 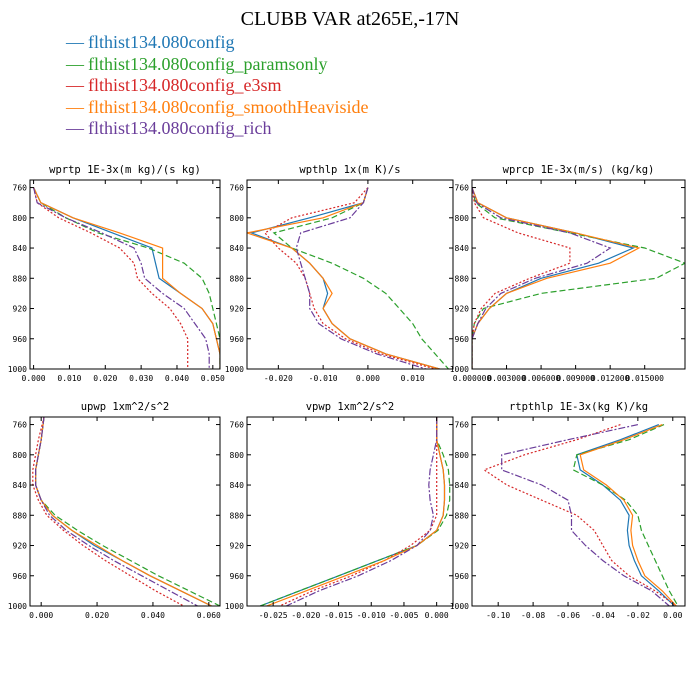 What do you see at coordinates (278, 378) in the screenshot?
I see `x-tick-label: -0.020` at bounding box center [278, 378].